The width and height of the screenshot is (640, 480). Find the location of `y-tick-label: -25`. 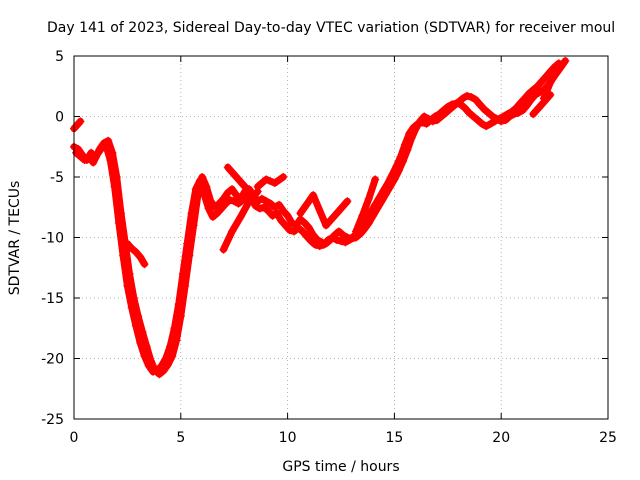

y-tick-label: -25 is located at coordinates (52, 420).